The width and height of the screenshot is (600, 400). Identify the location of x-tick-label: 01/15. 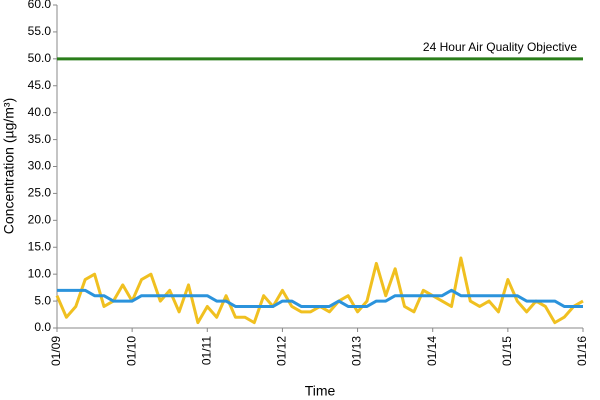
(507, 351).